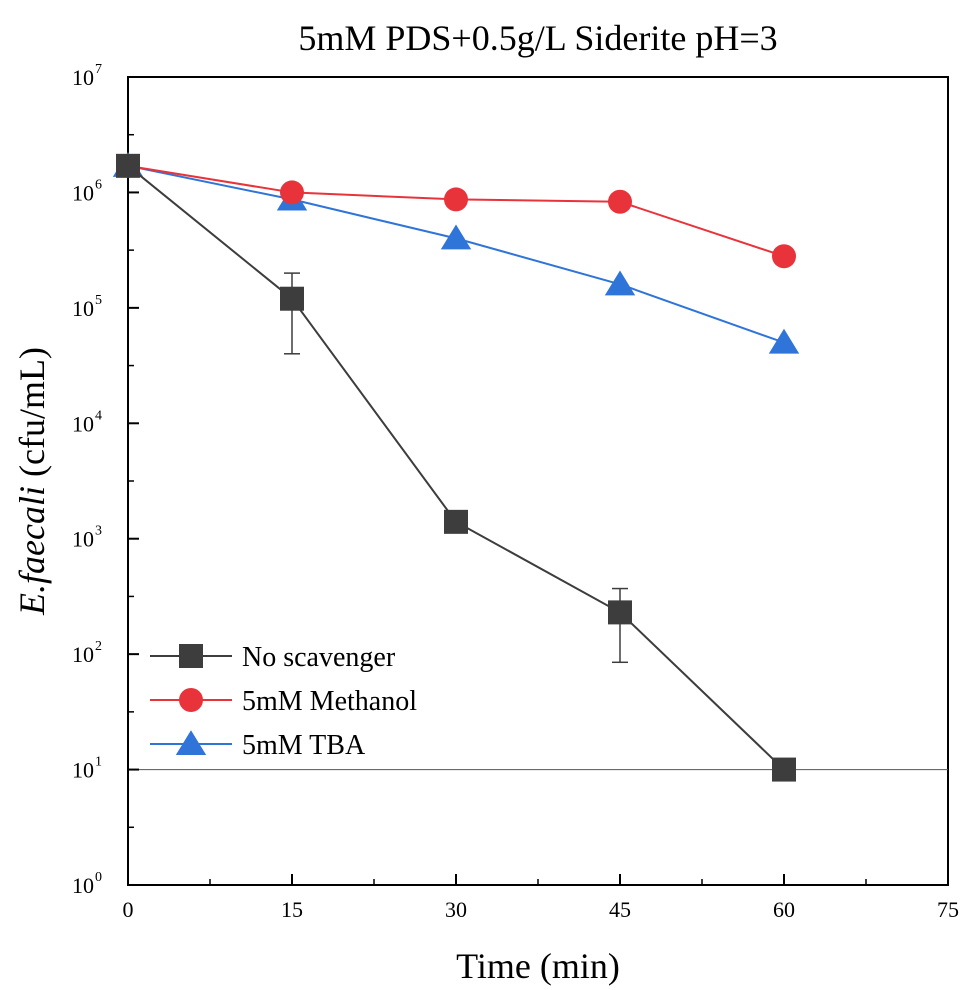 The image size is (966, 990). I want to click on y-tick-exponent: 7, so click(98, 69).